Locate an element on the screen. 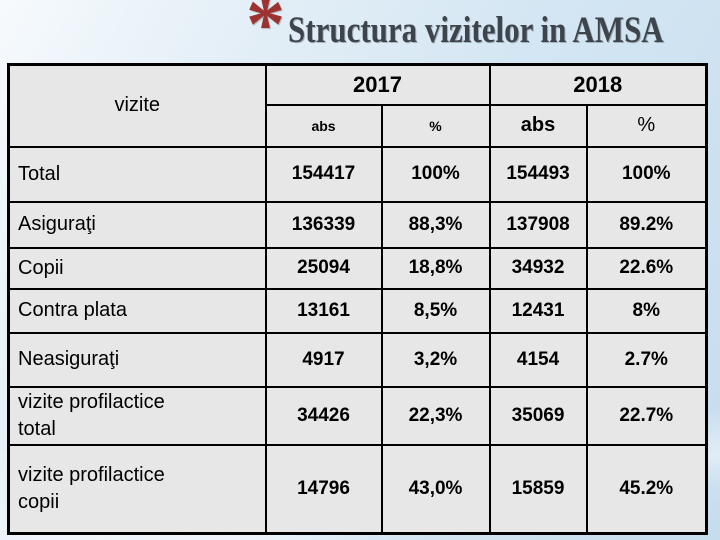  sub-header-abs-2018: abs is located at coordinates (538, 125).